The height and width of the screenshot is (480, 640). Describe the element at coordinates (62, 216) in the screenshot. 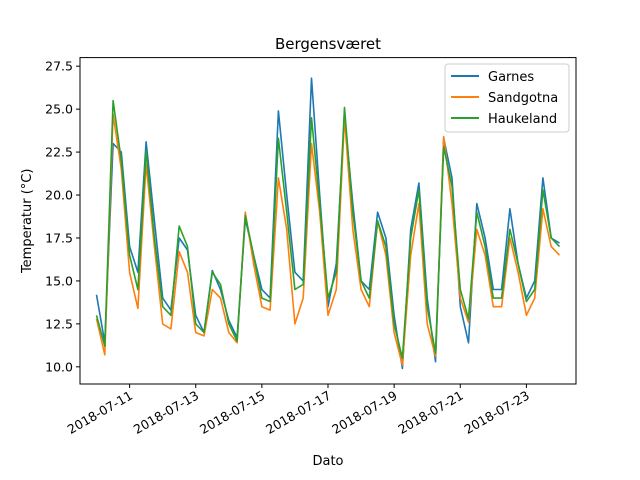

I see `y-axis: 10.0 12.5 15.0 17.5 20.0 22.5 25.0 27.5` at that location.